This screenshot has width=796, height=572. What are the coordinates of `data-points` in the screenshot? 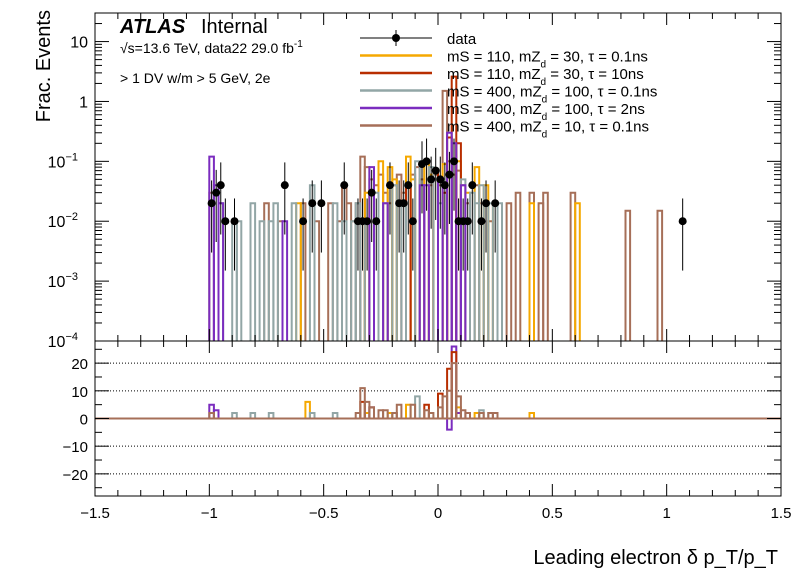 It's located at (447, 204).